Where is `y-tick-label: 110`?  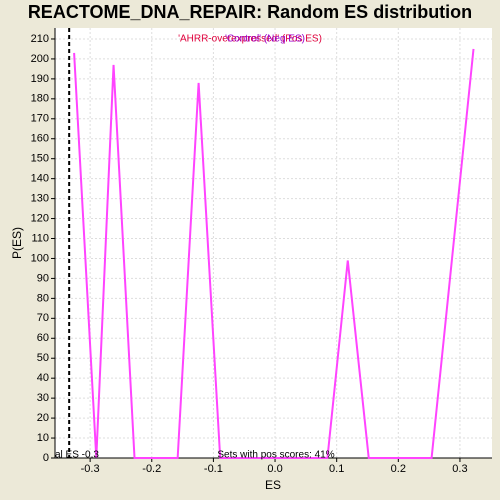
y-tick-label: 110 is located at coordinates (40, 238).